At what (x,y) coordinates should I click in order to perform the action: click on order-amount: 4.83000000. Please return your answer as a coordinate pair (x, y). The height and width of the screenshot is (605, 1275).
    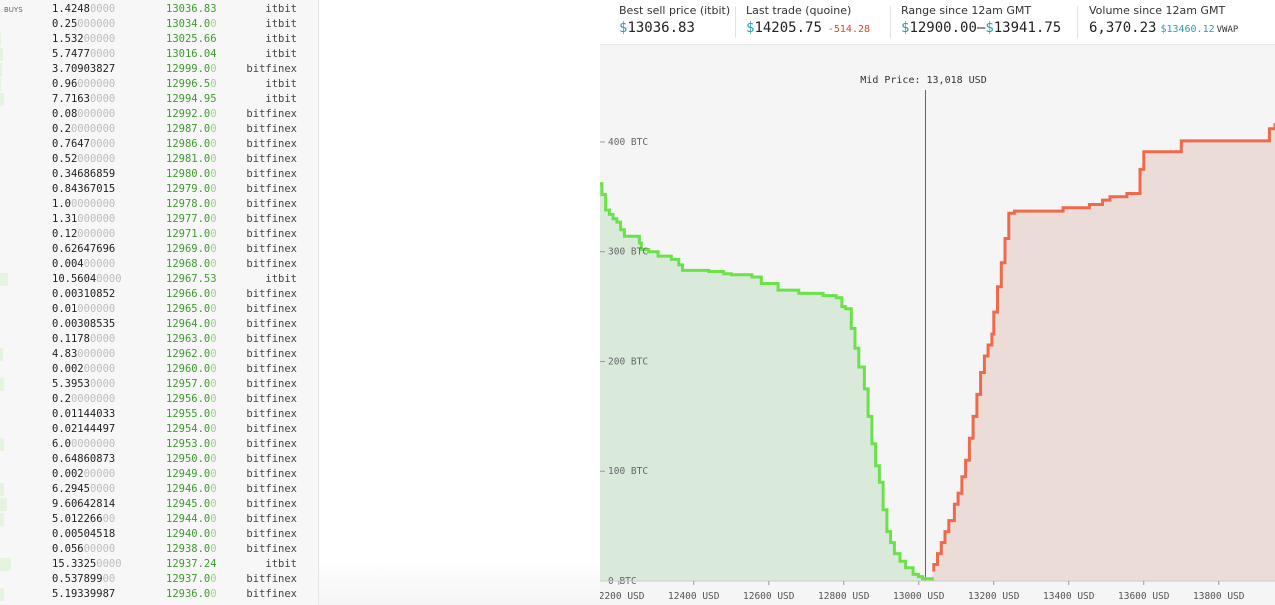
    Looking at the image, I should click on (84, 354).